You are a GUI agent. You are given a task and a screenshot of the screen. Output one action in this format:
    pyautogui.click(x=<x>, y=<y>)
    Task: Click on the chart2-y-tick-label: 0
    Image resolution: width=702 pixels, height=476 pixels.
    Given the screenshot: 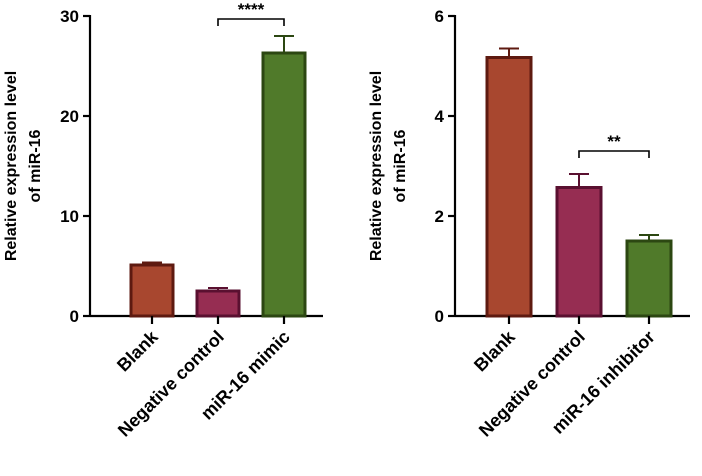 What is the action you would take?
    pyautogui.click(x=439, y=316)
    